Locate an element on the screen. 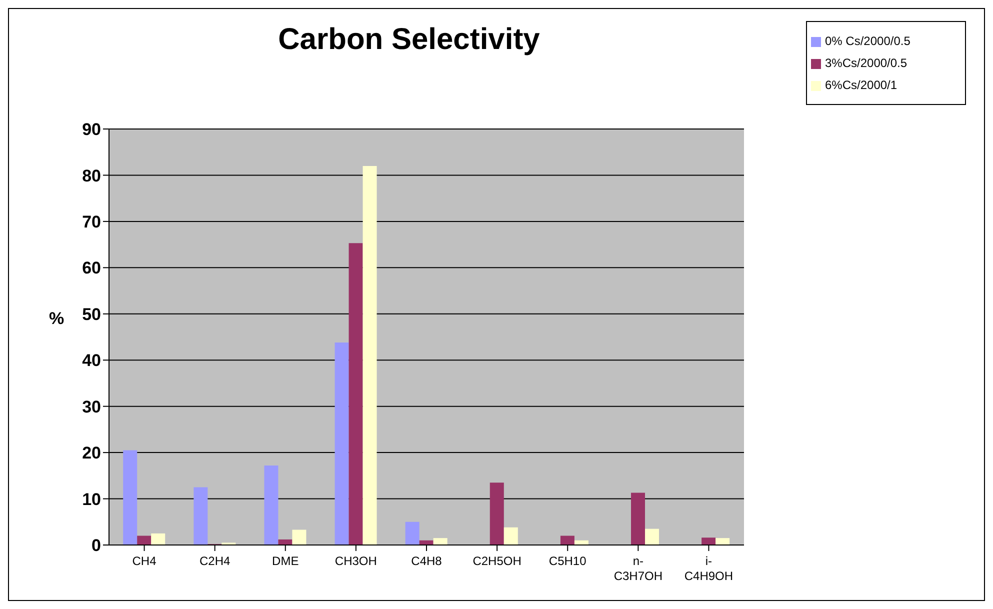  x-tick-label: i-C4H9OH is located at coordinates (709, 568).